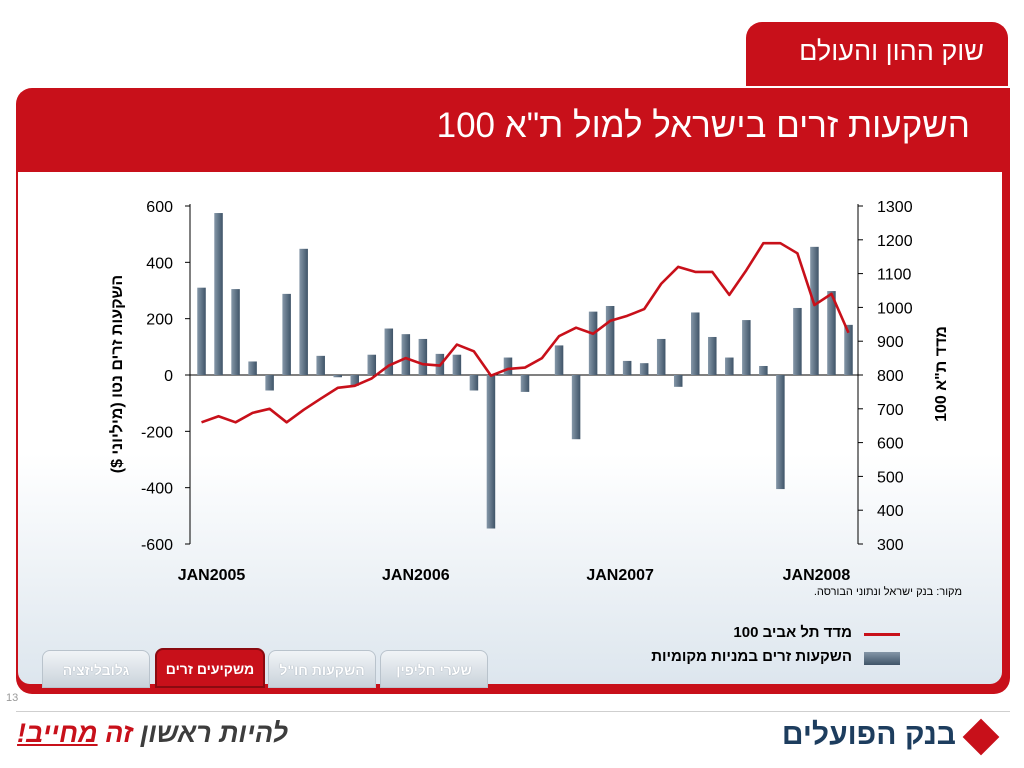 This screenshot has height=768, width=1024. I want to click on right-tick-label: 800, so click(890, 376).